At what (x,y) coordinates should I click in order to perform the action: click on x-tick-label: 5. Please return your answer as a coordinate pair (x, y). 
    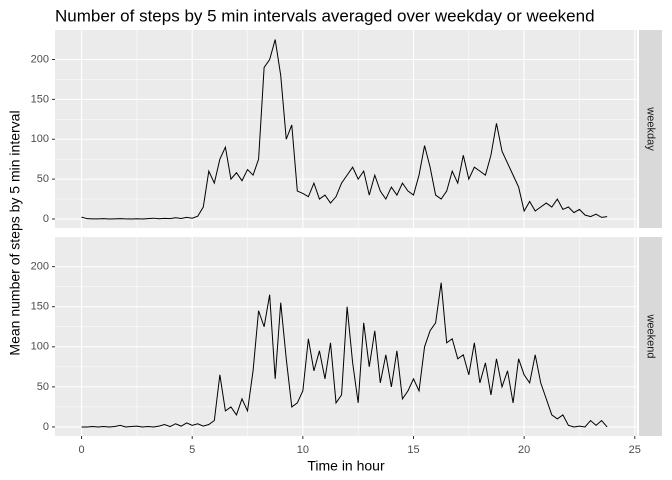
    Looking at the image, I should click on (192, 450).